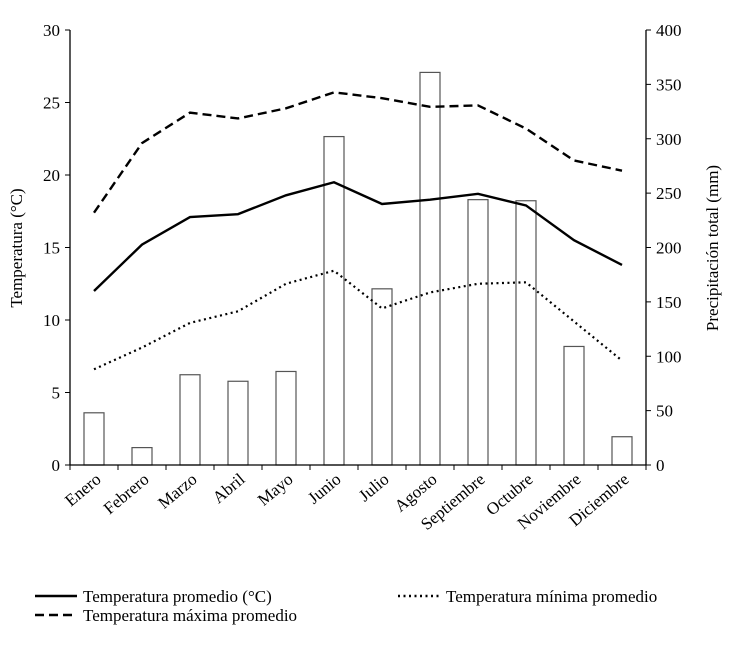 This screenshot has height=647, width=737. Describe the element at coordinates (669, 30) in the screenshot. I see `right-tick-label: 400` at that location.